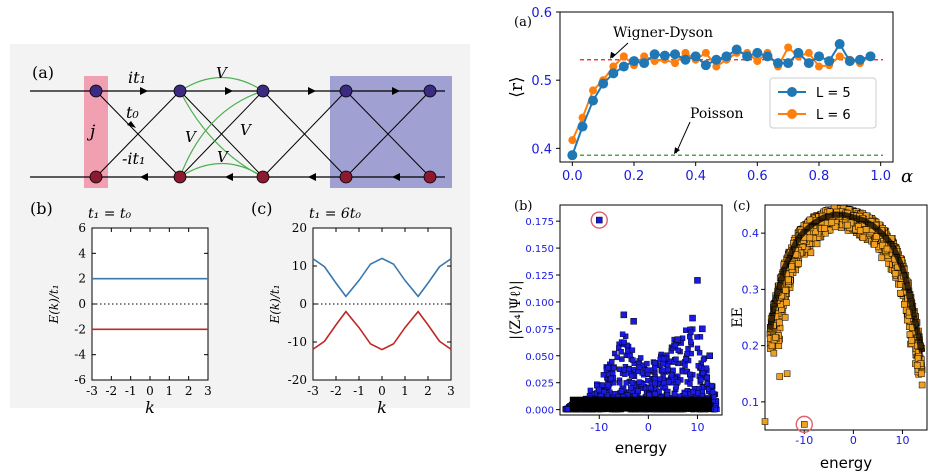 The width and height of the screenshot is (941, 471). Describe the element at coordinates (451, 391) in the screenshot. I see `x-tick-label: 3` at that location.